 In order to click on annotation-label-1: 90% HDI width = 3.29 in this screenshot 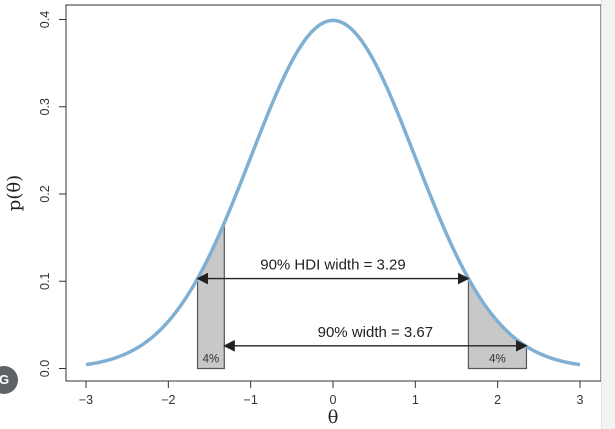, I will do `click(333, 265)`.